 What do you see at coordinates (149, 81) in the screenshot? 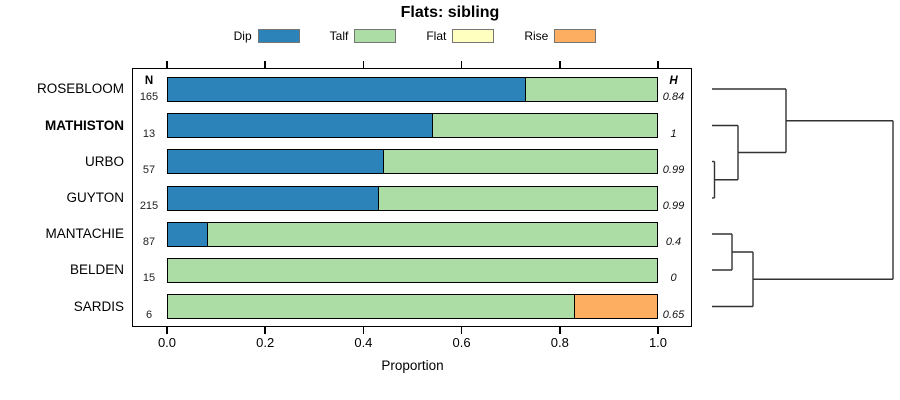
I see `n-column-header: N` at bounding box center [149, 81].